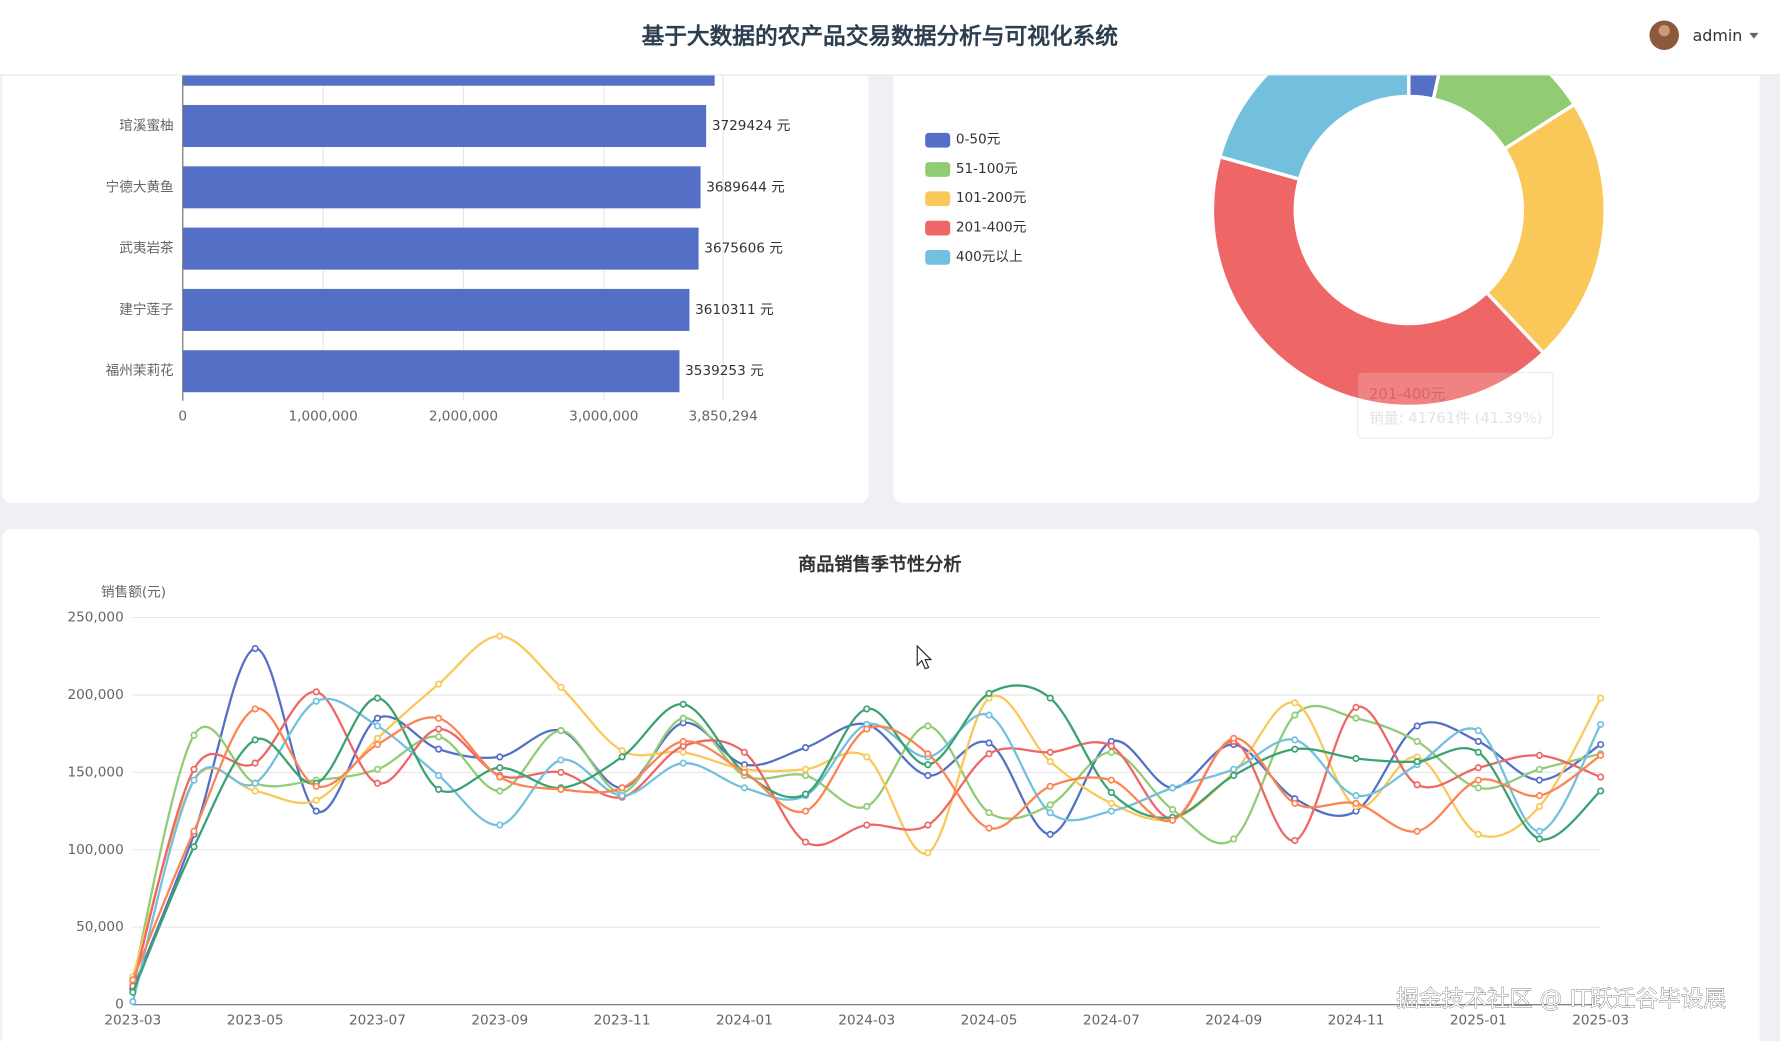 The width and height of the screenshot is (1780, 1041). I want to click on y-tick-label: 宁德大黄鱼, so click(140, 186).